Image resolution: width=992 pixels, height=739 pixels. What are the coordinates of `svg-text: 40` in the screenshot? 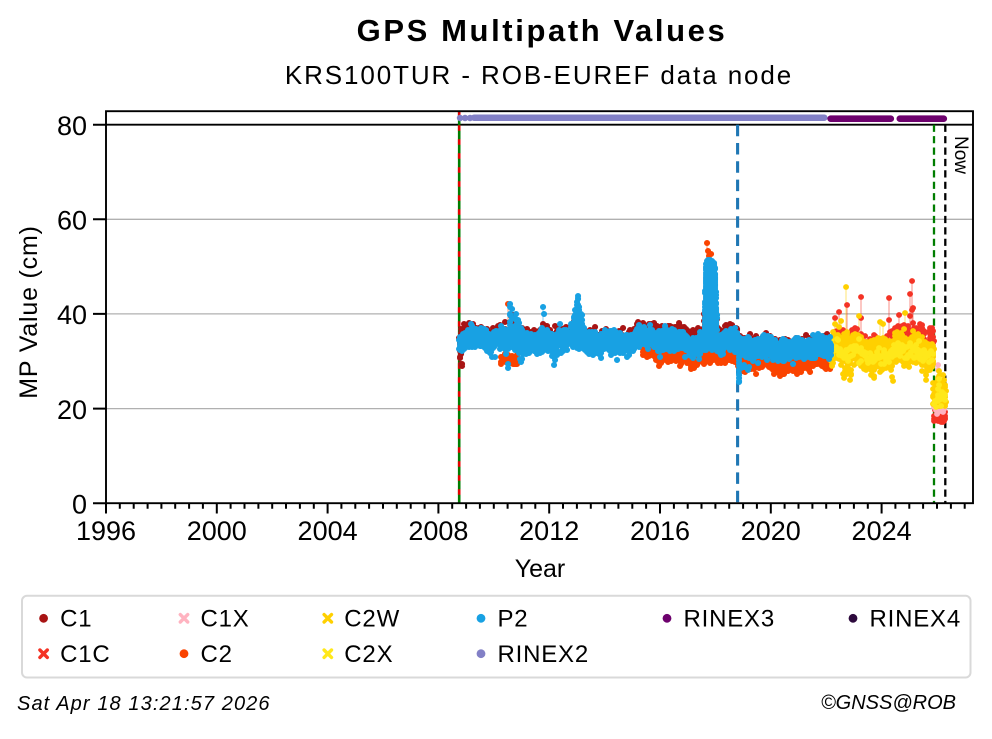 It's located at (72, 315).